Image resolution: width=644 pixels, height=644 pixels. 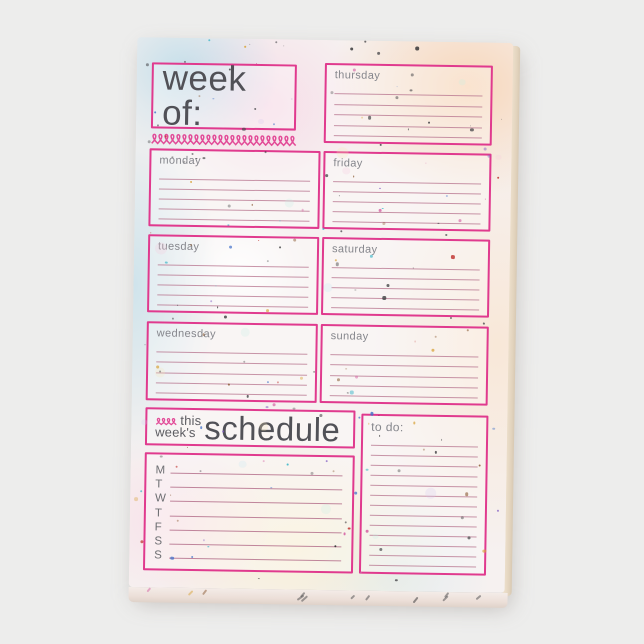 I want to click on day-box-wednesday: wednesday, so click(x=231, y=362).